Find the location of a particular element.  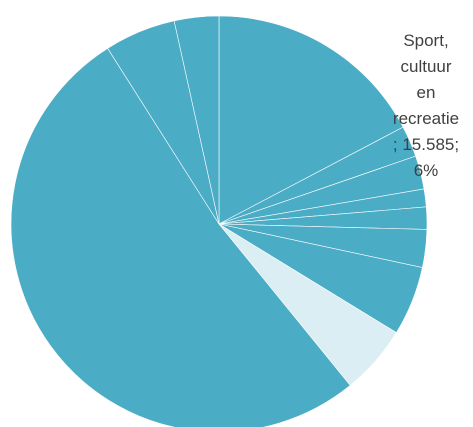

callout-line-4: recreatie is located at coordinates (426, 118).